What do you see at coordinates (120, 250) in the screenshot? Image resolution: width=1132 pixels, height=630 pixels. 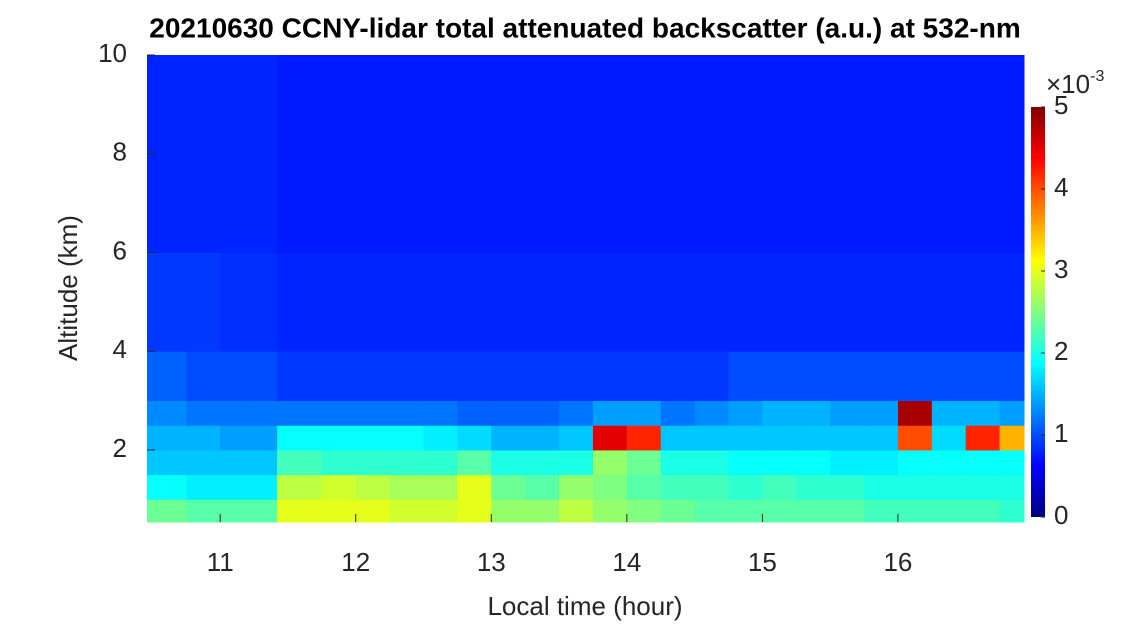 I see `y-tick-label: 6` at bounding box center [120, 250].